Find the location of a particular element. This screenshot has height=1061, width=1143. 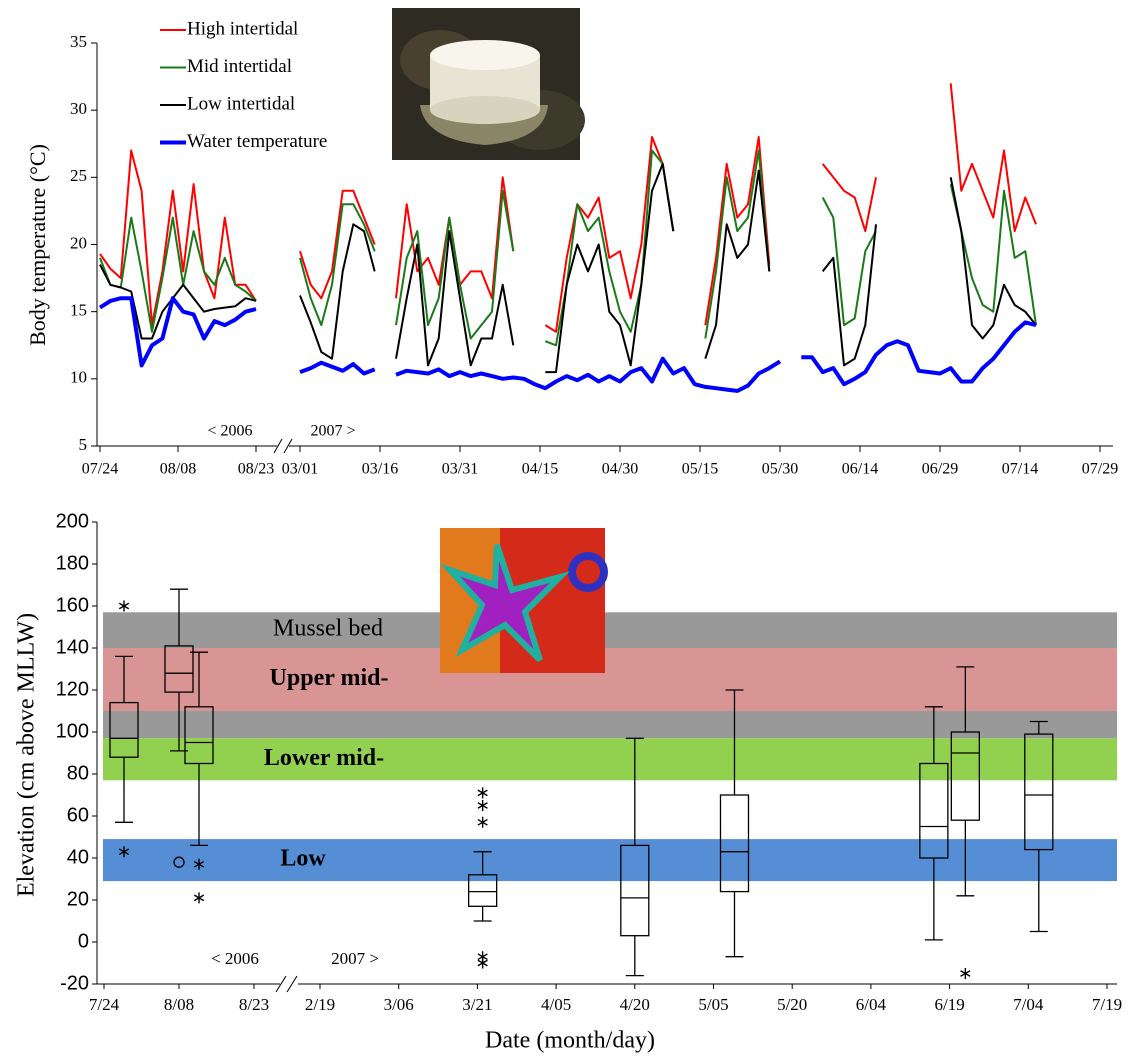

outlier is located at coordinates (179, 862).